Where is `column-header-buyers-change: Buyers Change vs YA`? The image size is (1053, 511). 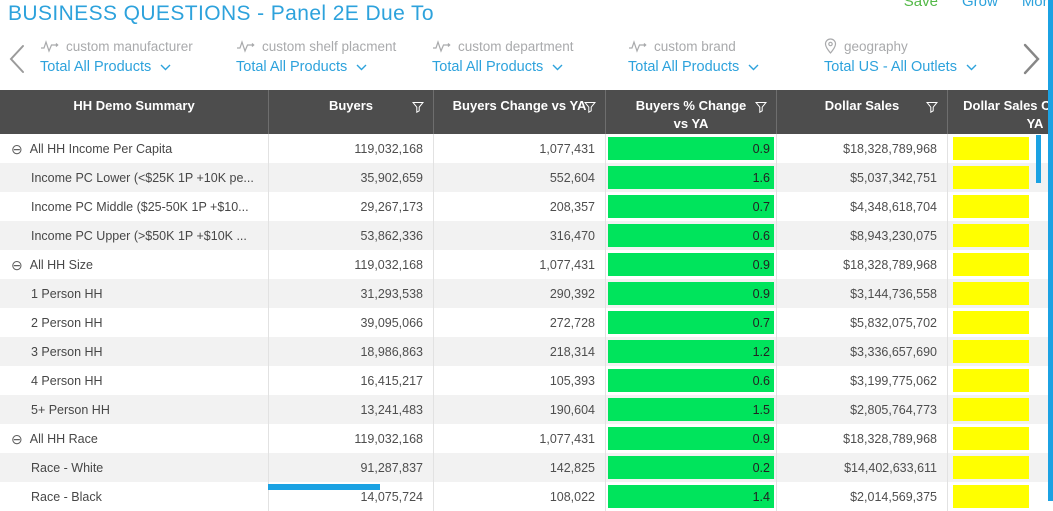 column-header-buyers-change: Buyers Change vs YA is located at coordinates (519, 112).